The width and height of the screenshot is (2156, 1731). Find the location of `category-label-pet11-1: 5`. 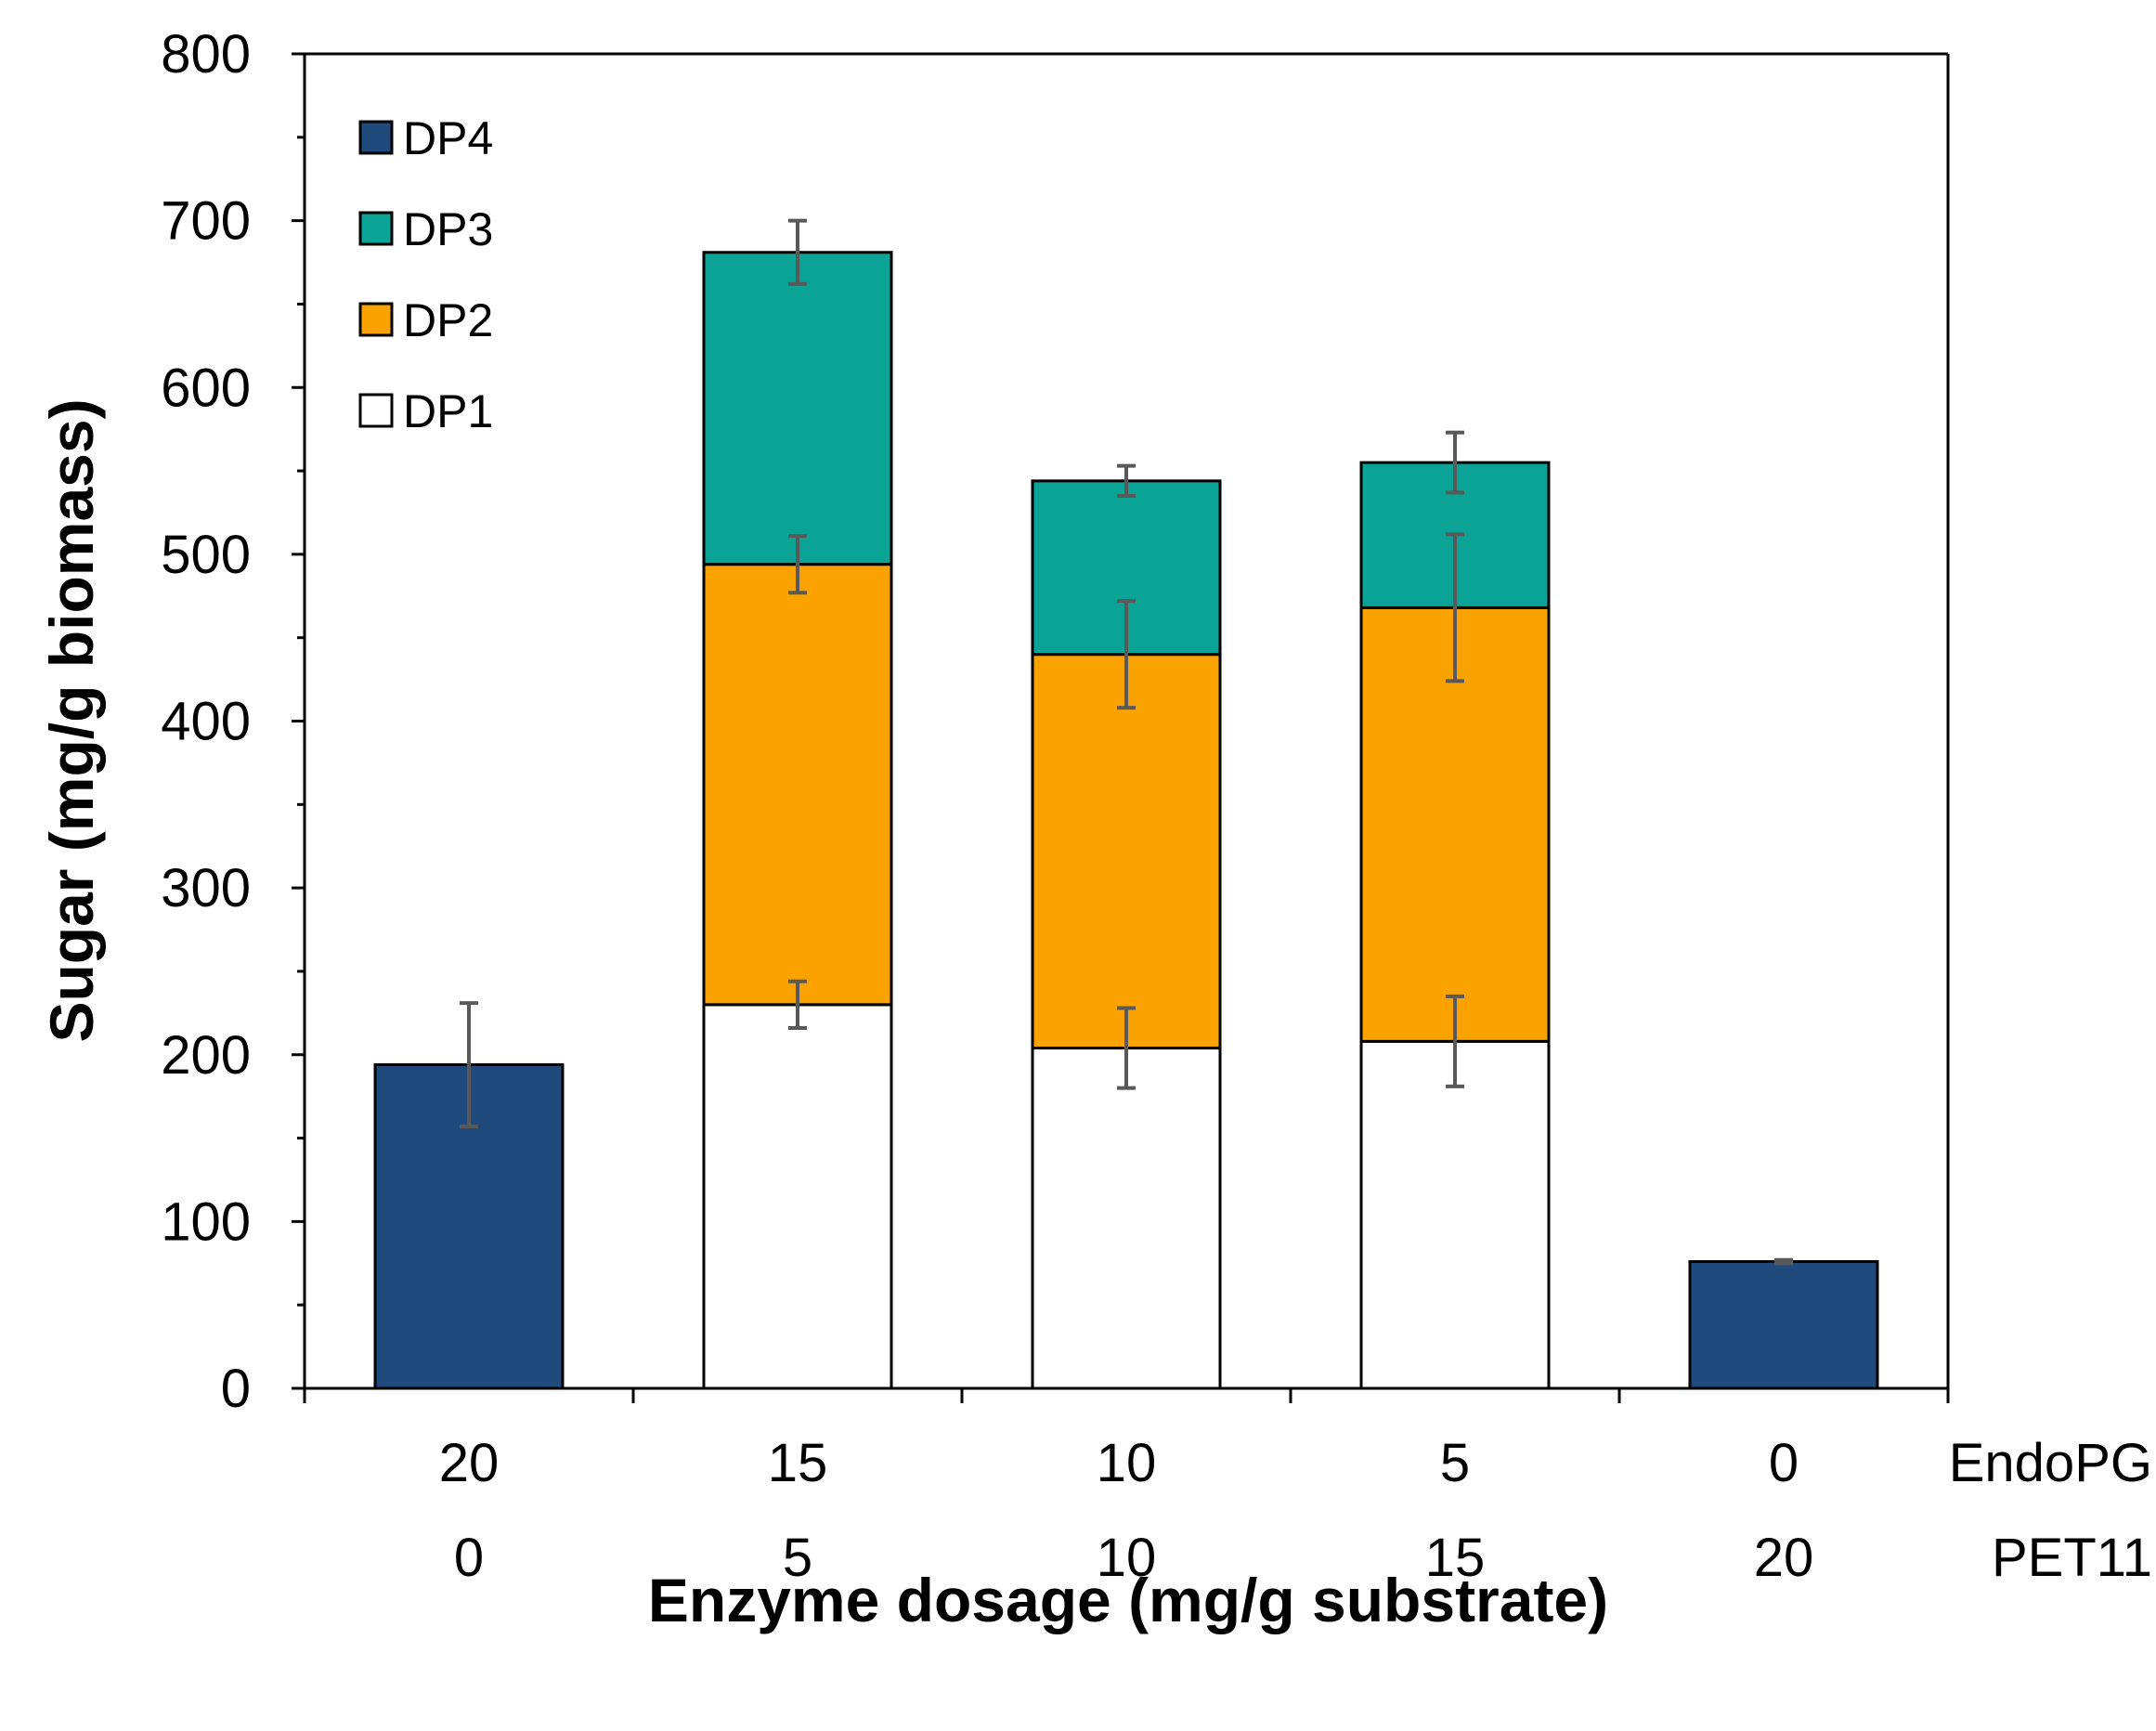

category-label-pet11-1: 5 is located at coordinates (797, 1558).